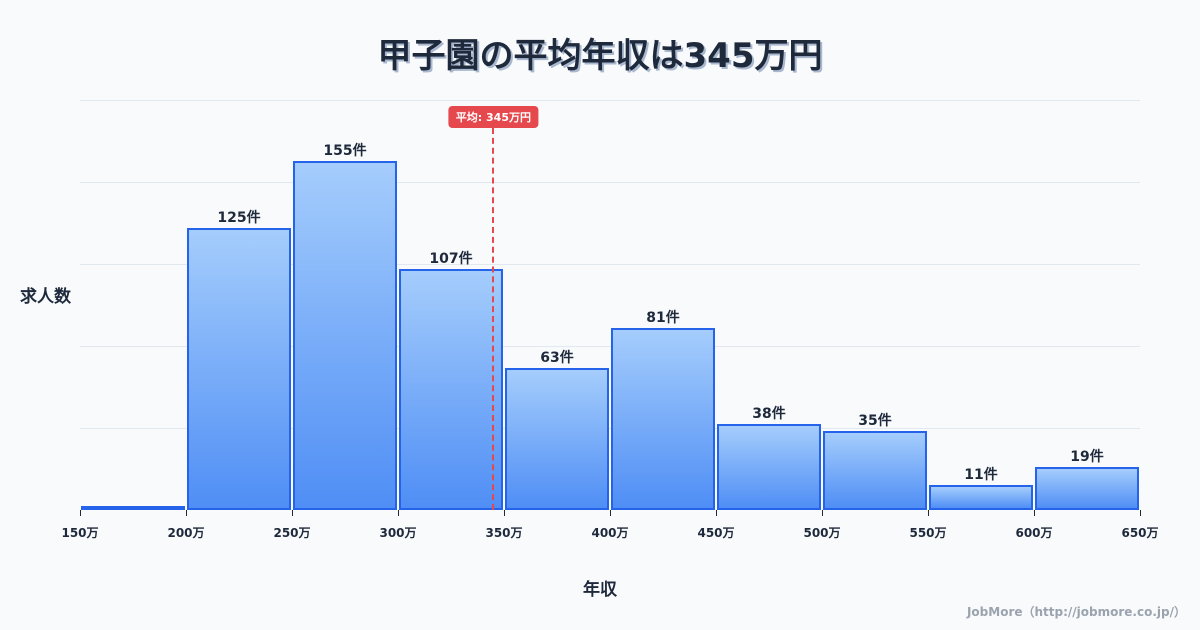 Image resolution: width=1200 pixels, height=630 pixels. What do you see at coordinates (1076, 612) in the screenshot?
I see `footer-credit: JobMore（http://jobmore.co.jp/）` at bounding box center [1076, 612].